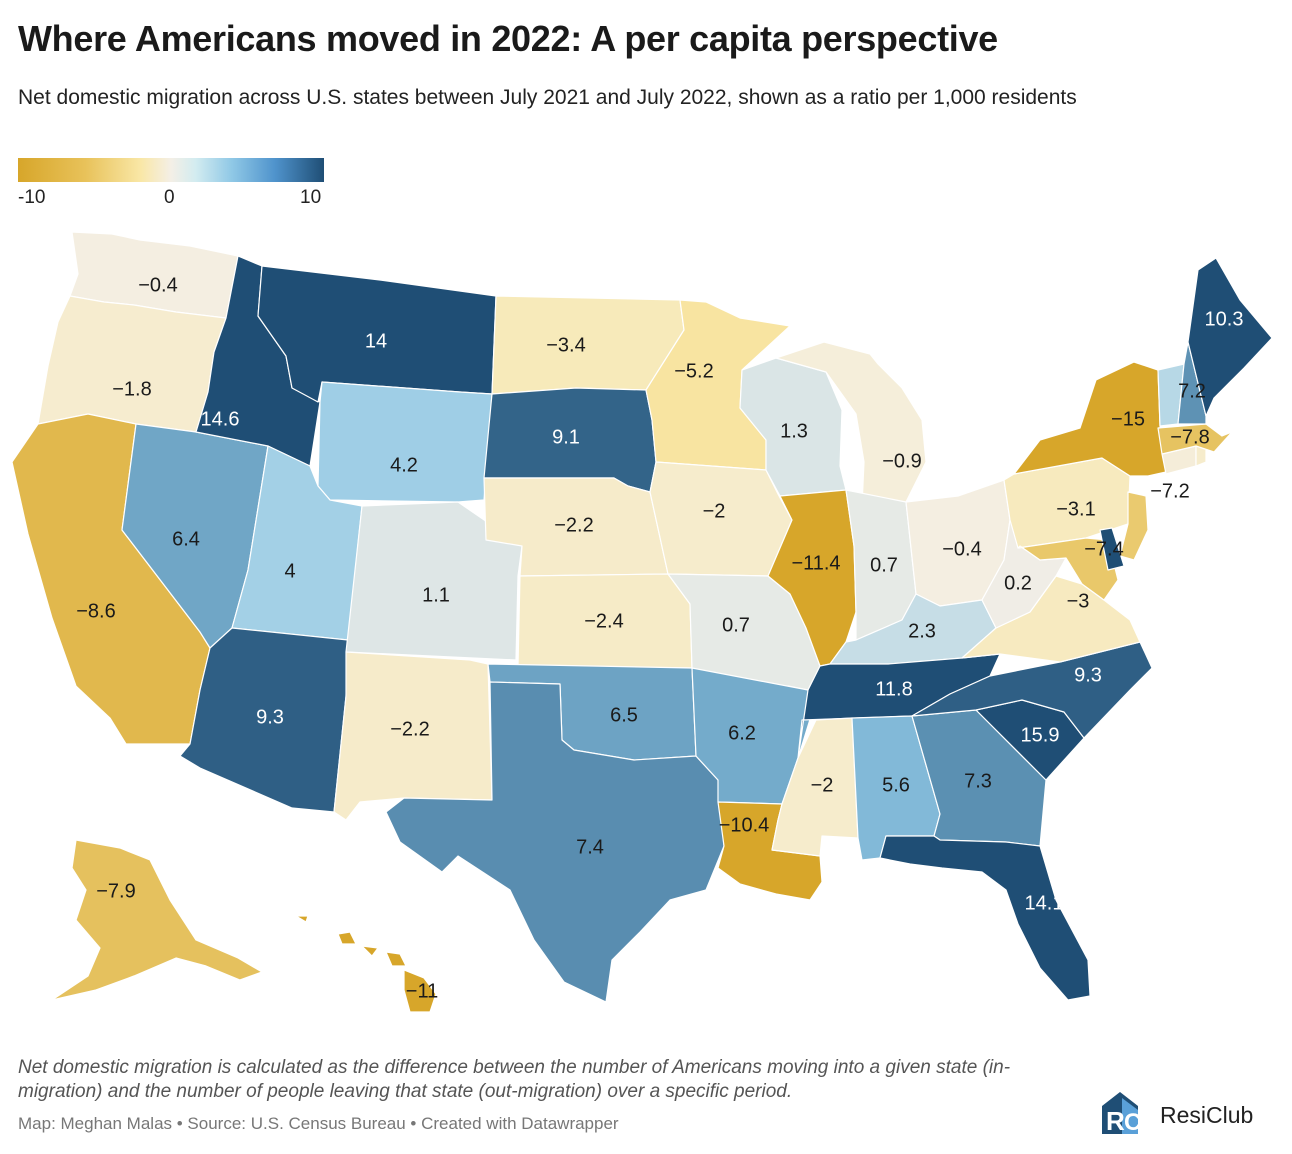 This screenshot has width=1292, height=1154. Describe the element at coordinates (289, 571) in the screenshot. I see `state-label-ut: 4` at that location.